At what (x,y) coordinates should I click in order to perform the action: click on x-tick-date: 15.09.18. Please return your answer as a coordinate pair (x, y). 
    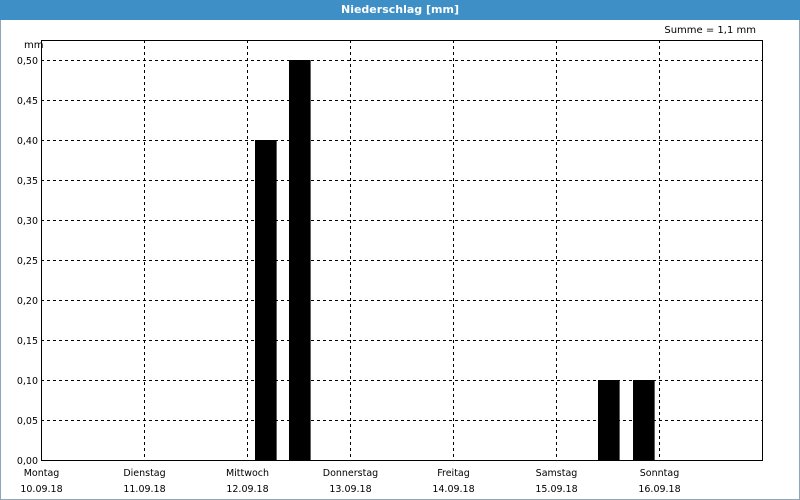
    Looking at the image, I should click on (556, 489).